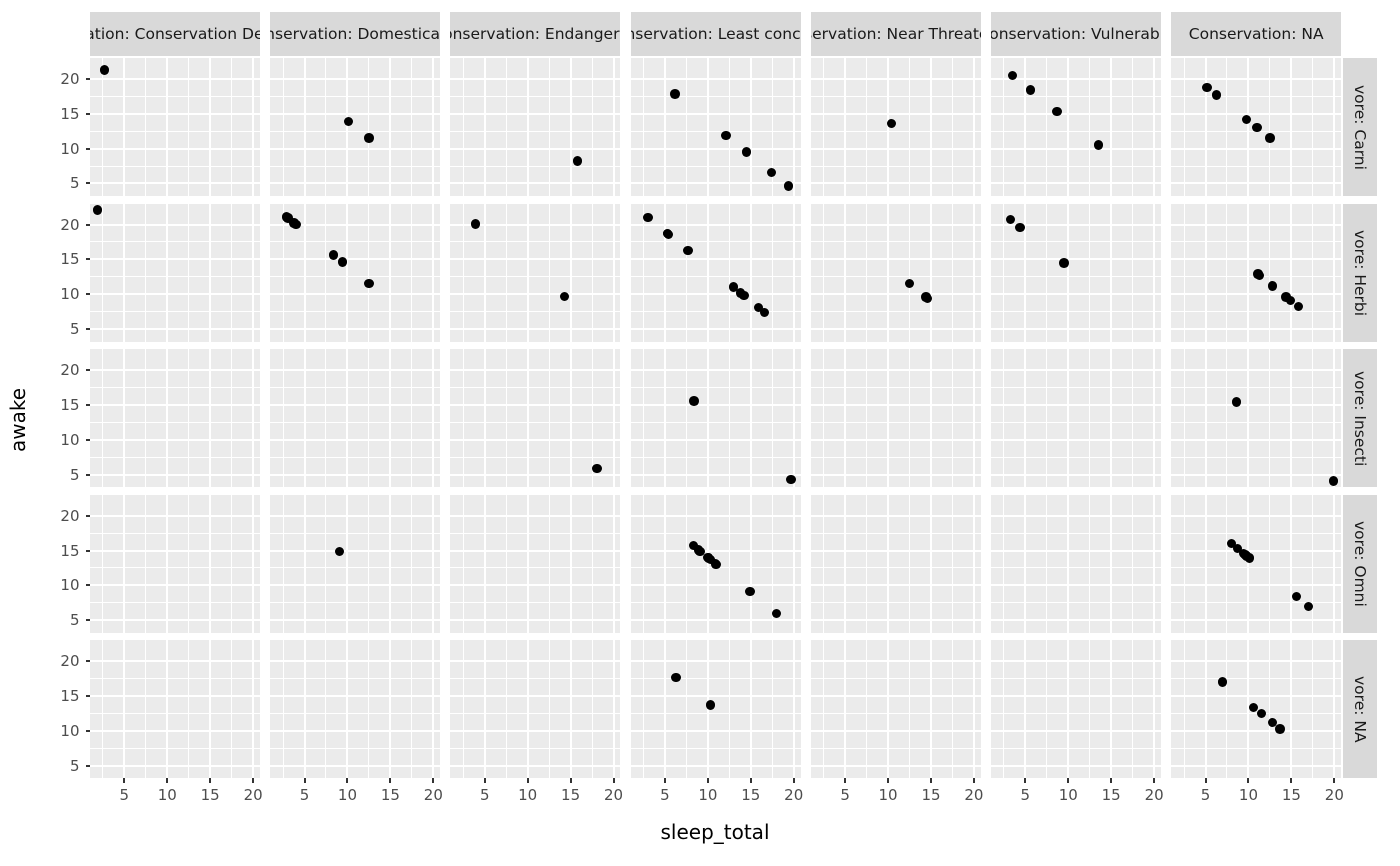 Image resolution: width=1400 pixels, height=866 pixels. I want to click on y-tick-label: 5, so click(74, 183).